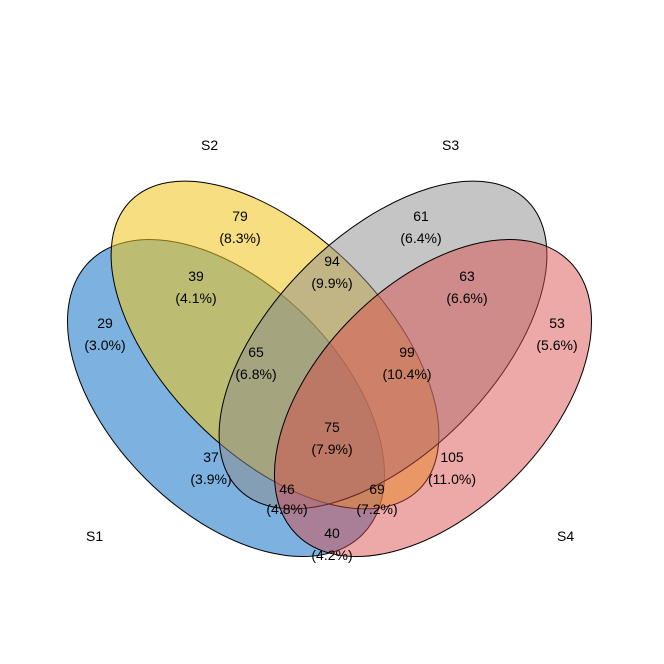 The image size is (664, 664). Describe the element at coordinates (105, 323) in the screenshot. I see `region-s1-count: 29` at that location.